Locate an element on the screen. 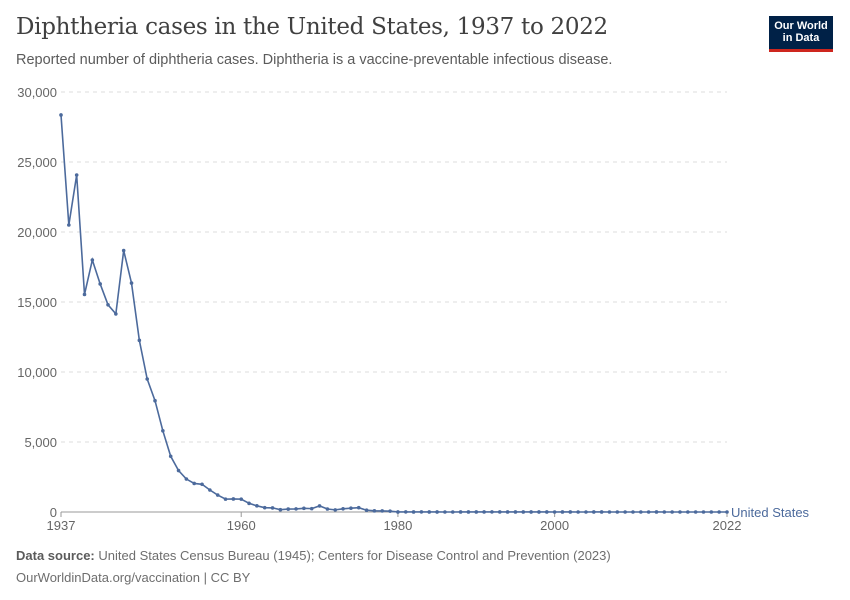  series-label: United States is located at coordinates (770, 512).